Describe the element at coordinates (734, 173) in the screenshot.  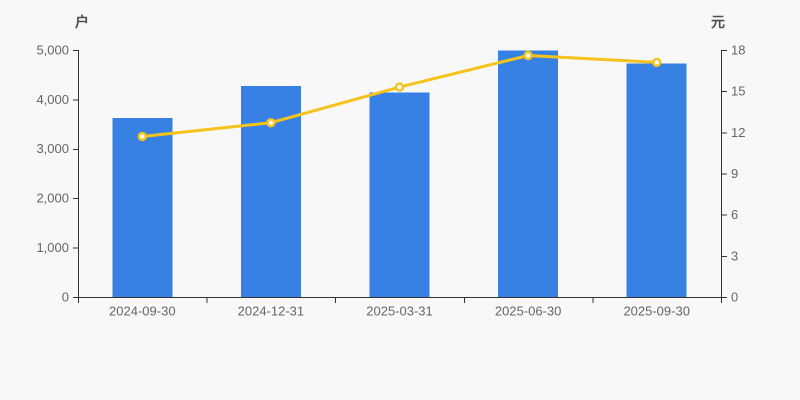
I see `right-axis-tick-label: 9` at that location.